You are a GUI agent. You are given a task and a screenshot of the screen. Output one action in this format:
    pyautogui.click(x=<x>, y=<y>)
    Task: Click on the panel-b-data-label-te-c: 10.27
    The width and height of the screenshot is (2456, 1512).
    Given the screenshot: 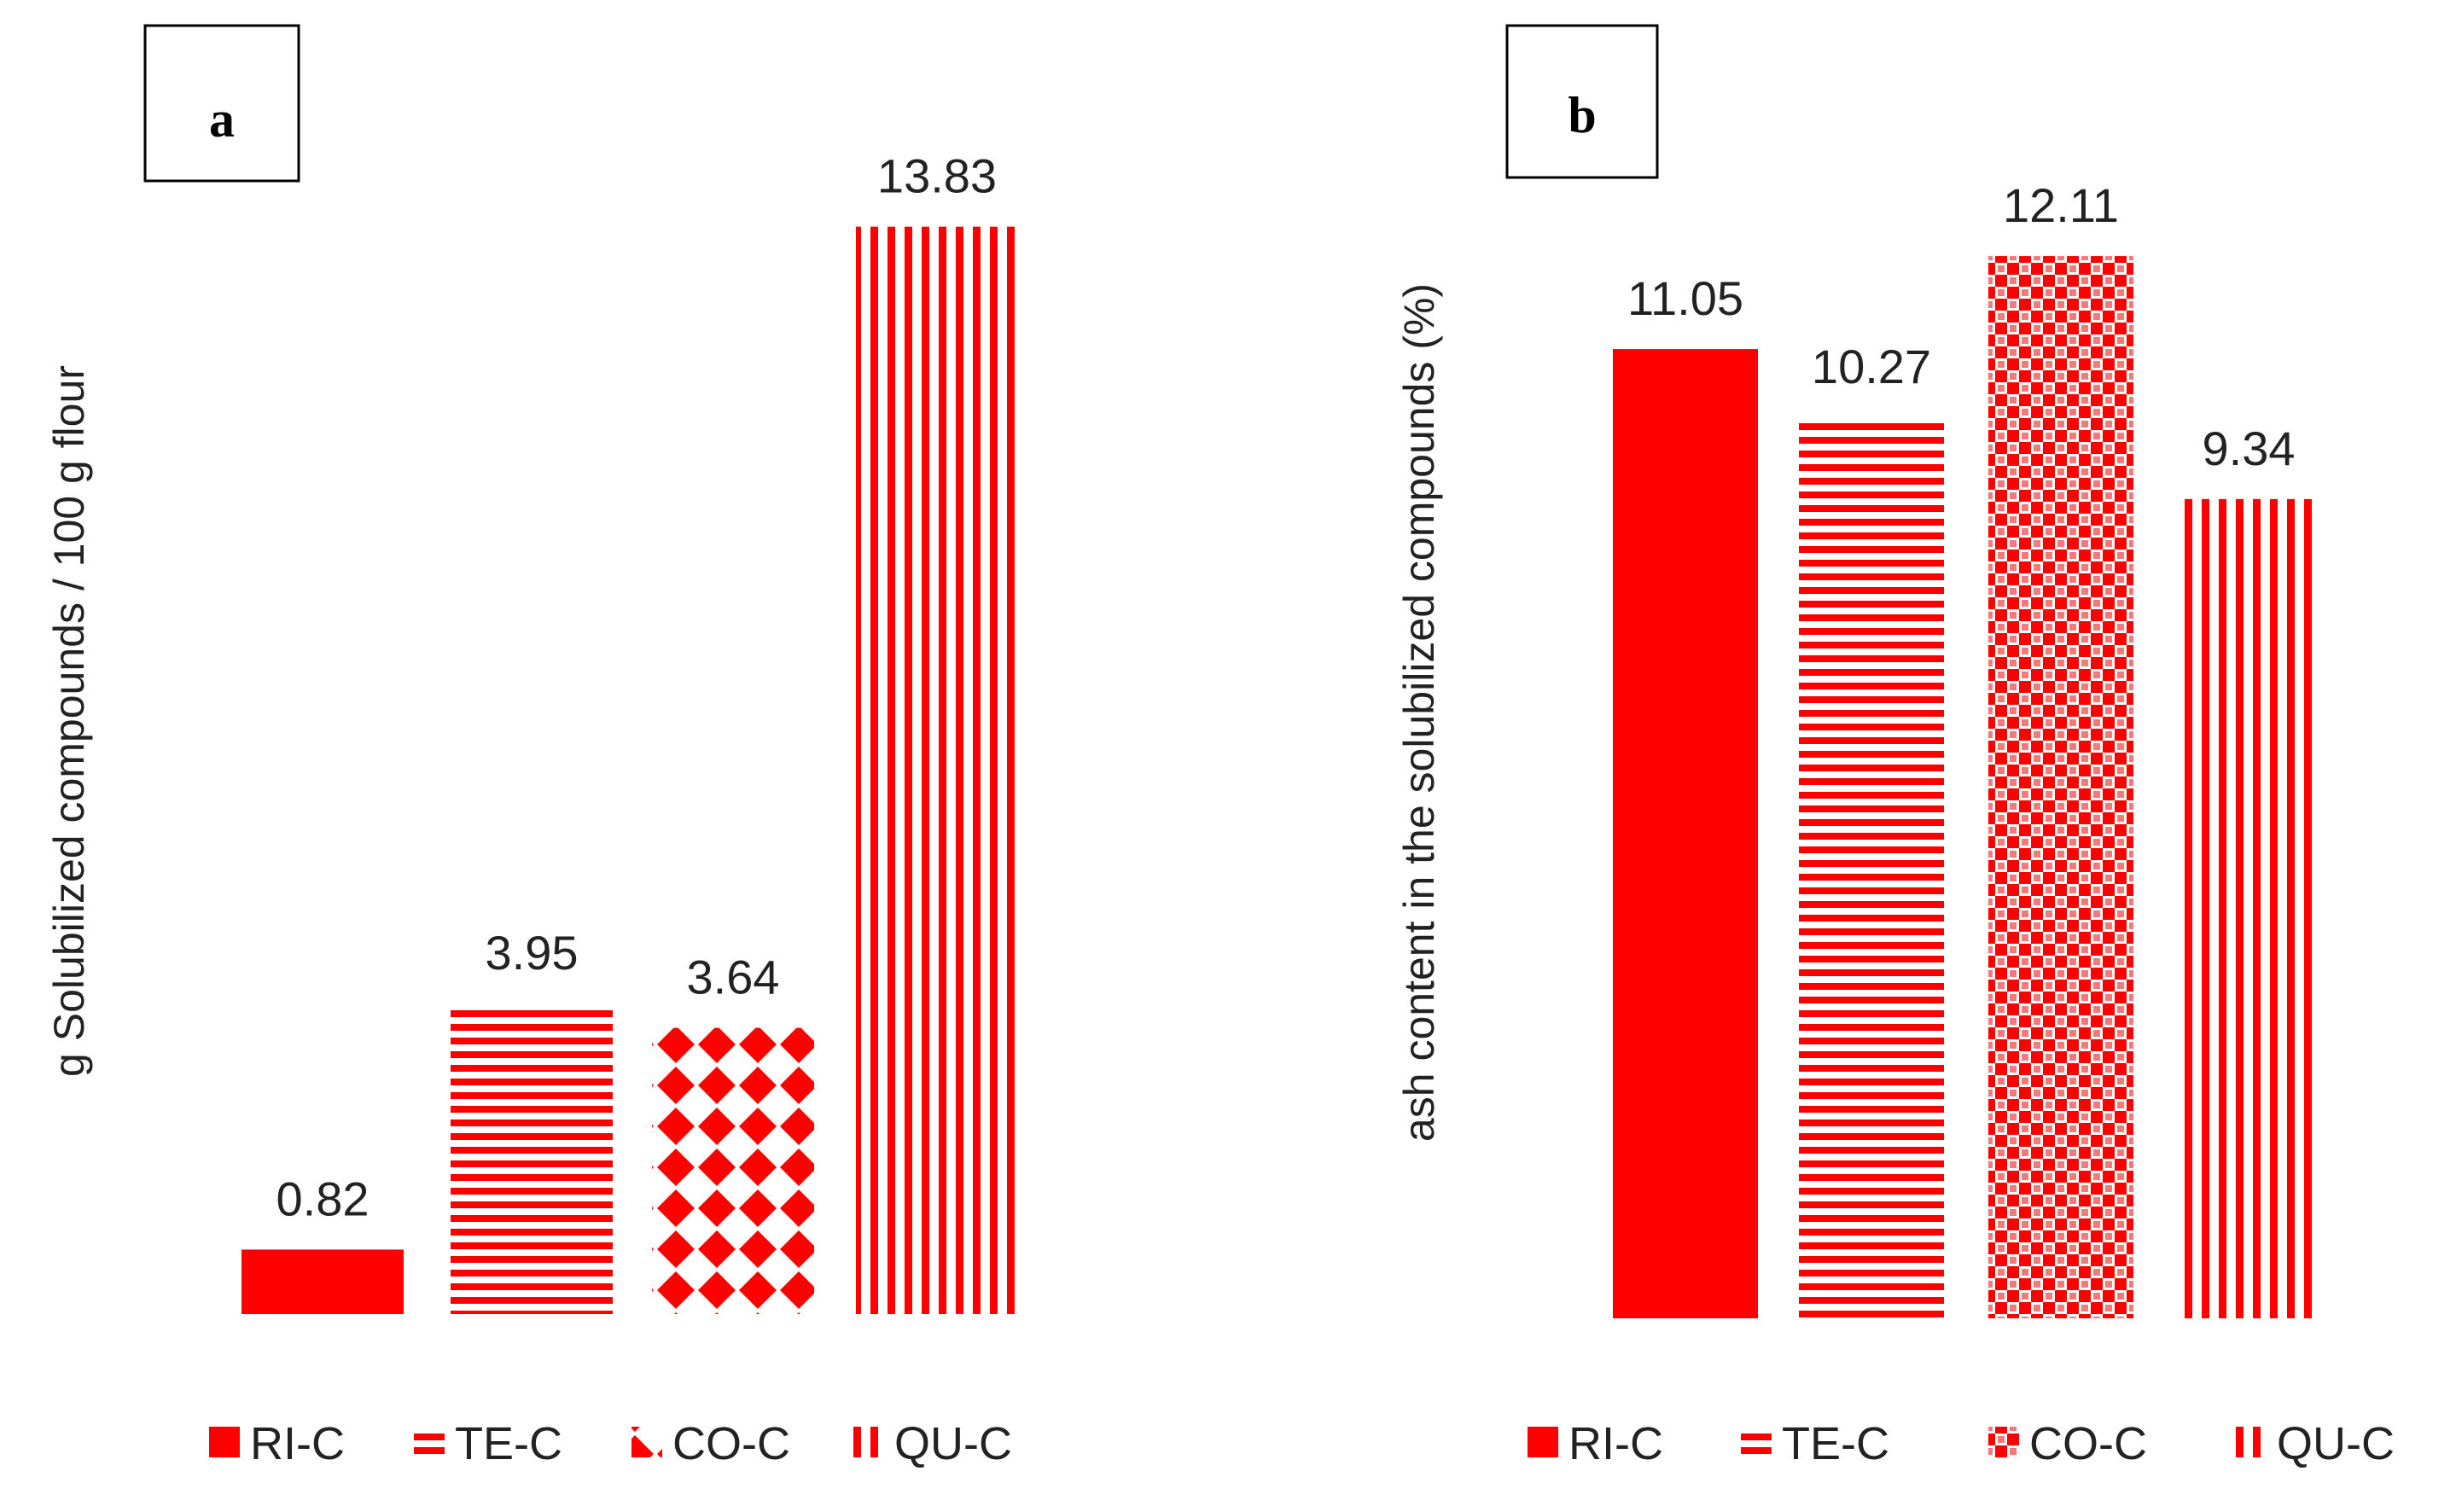 What is the action you would take?
    pyautogui.click(x=1871, y=366)
    